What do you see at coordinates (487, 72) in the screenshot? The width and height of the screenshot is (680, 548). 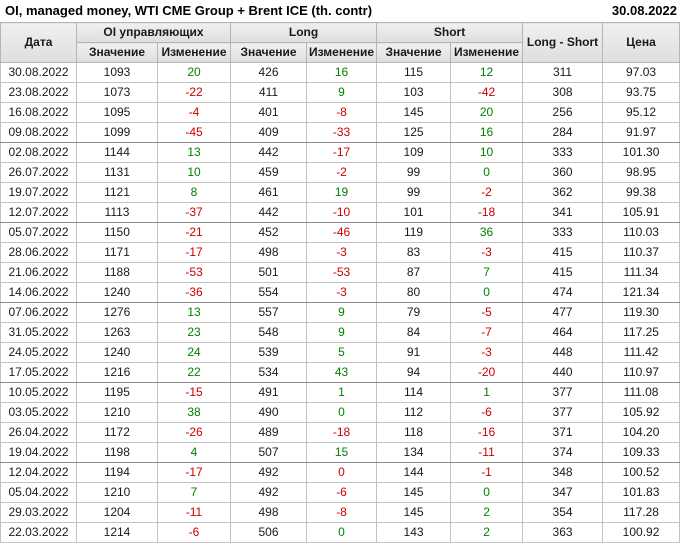 I see `short-change-cell: 12` at bounding box center [487, 72].